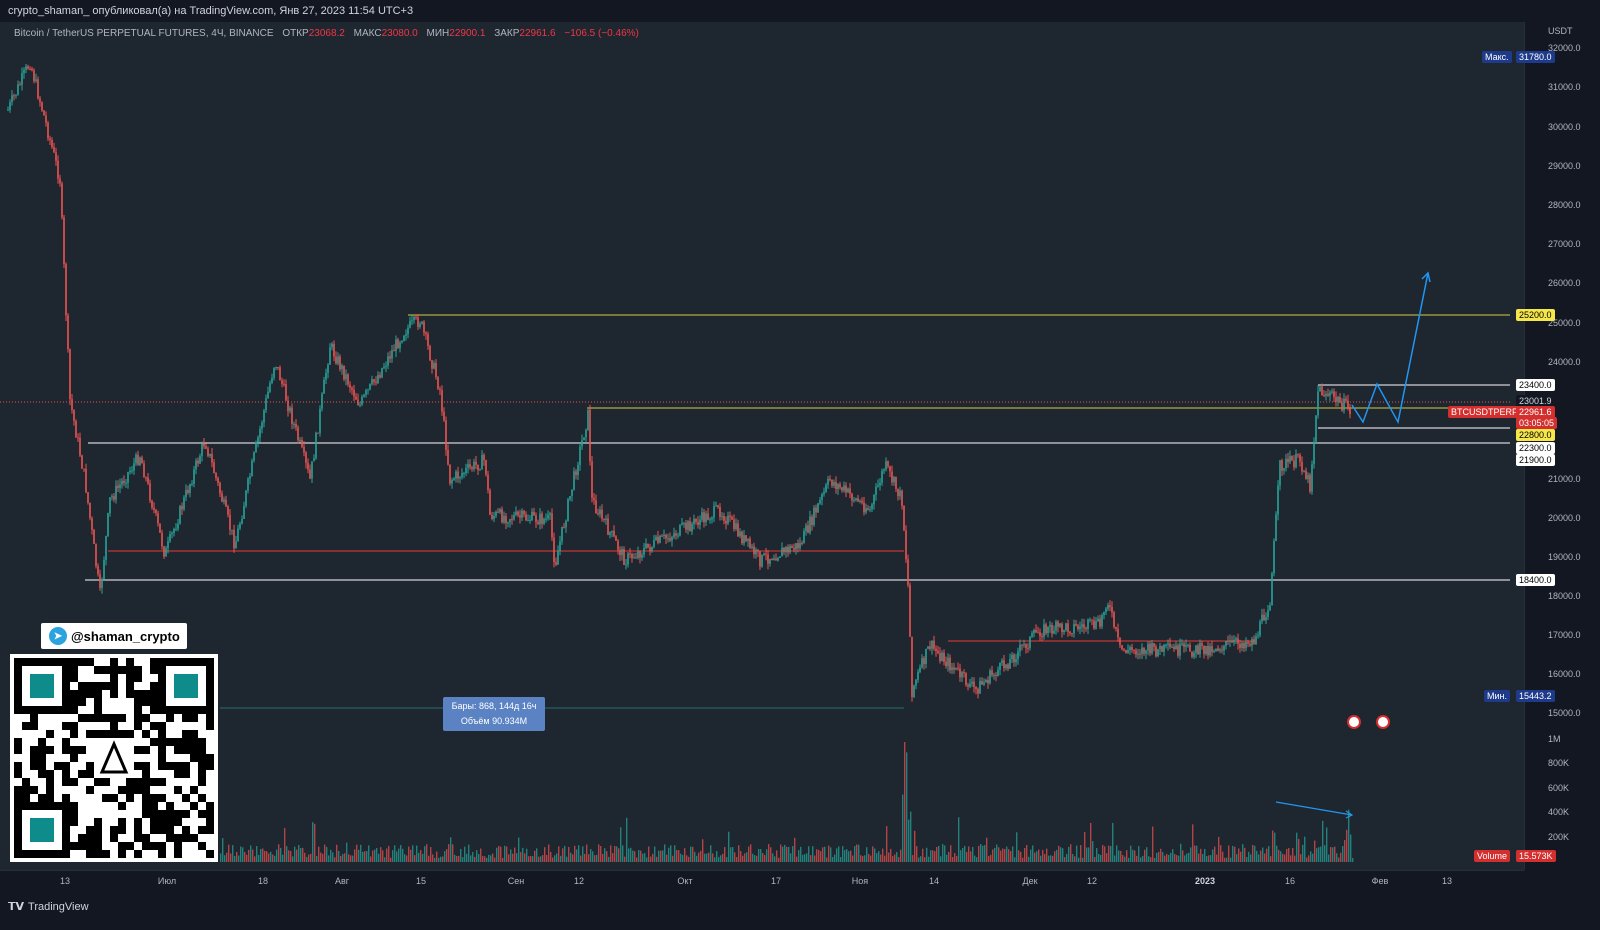 The width and height of the screenshot is (1600, 930). I want to click on time-axis, so click(762, 881).